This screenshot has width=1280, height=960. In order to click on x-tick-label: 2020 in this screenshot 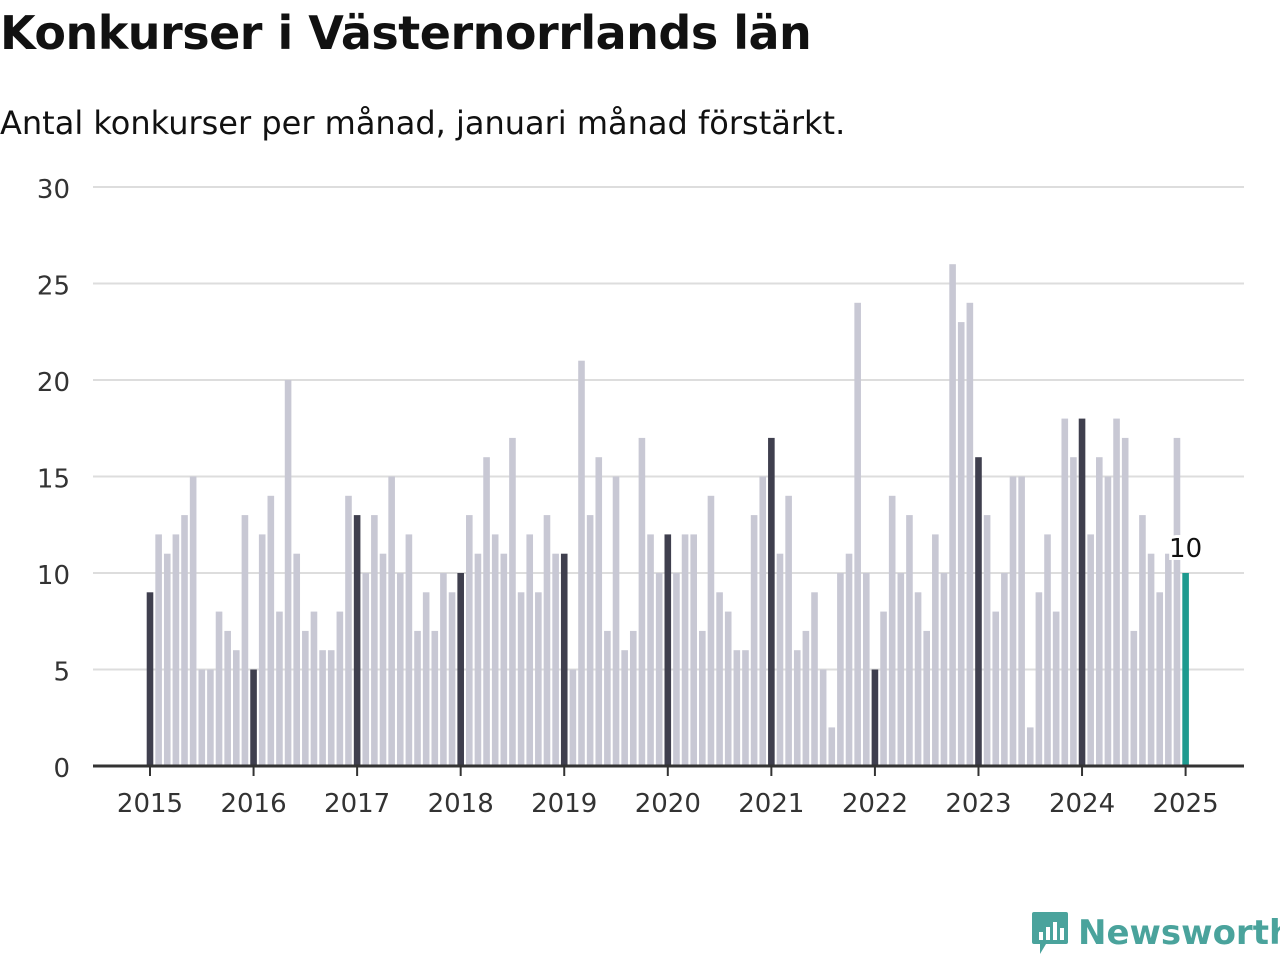, I will do `click(668, 804)`.